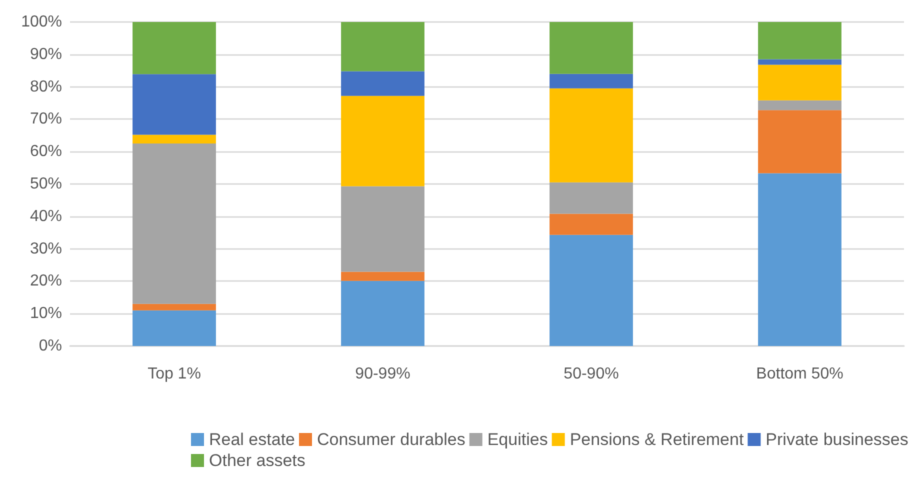 The width and height of the screenshot is (916, 490). I want to click on y-tick-label: 30%, so click(46, 249).